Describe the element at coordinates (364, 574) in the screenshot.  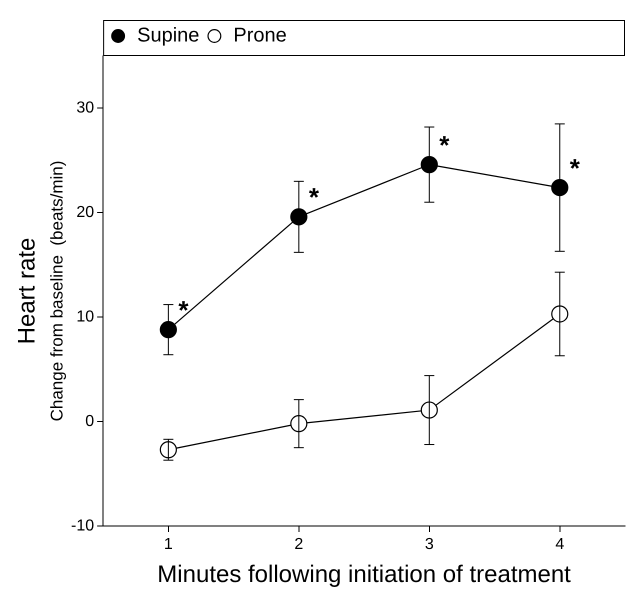
I see `x-axis-title: Minutes following initiation of treatment` at that location.